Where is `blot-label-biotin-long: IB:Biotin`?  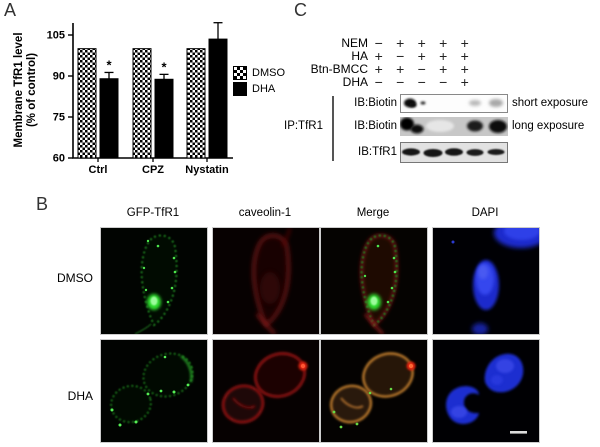 blot-label-biotin-long: IB:Biotin is located at coordinates (375, 126).